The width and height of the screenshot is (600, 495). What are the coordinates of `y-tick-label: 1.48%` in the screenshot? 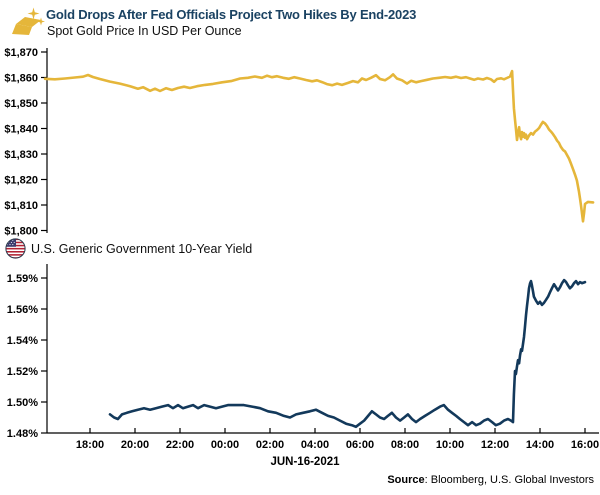 It's located at (22, 434).